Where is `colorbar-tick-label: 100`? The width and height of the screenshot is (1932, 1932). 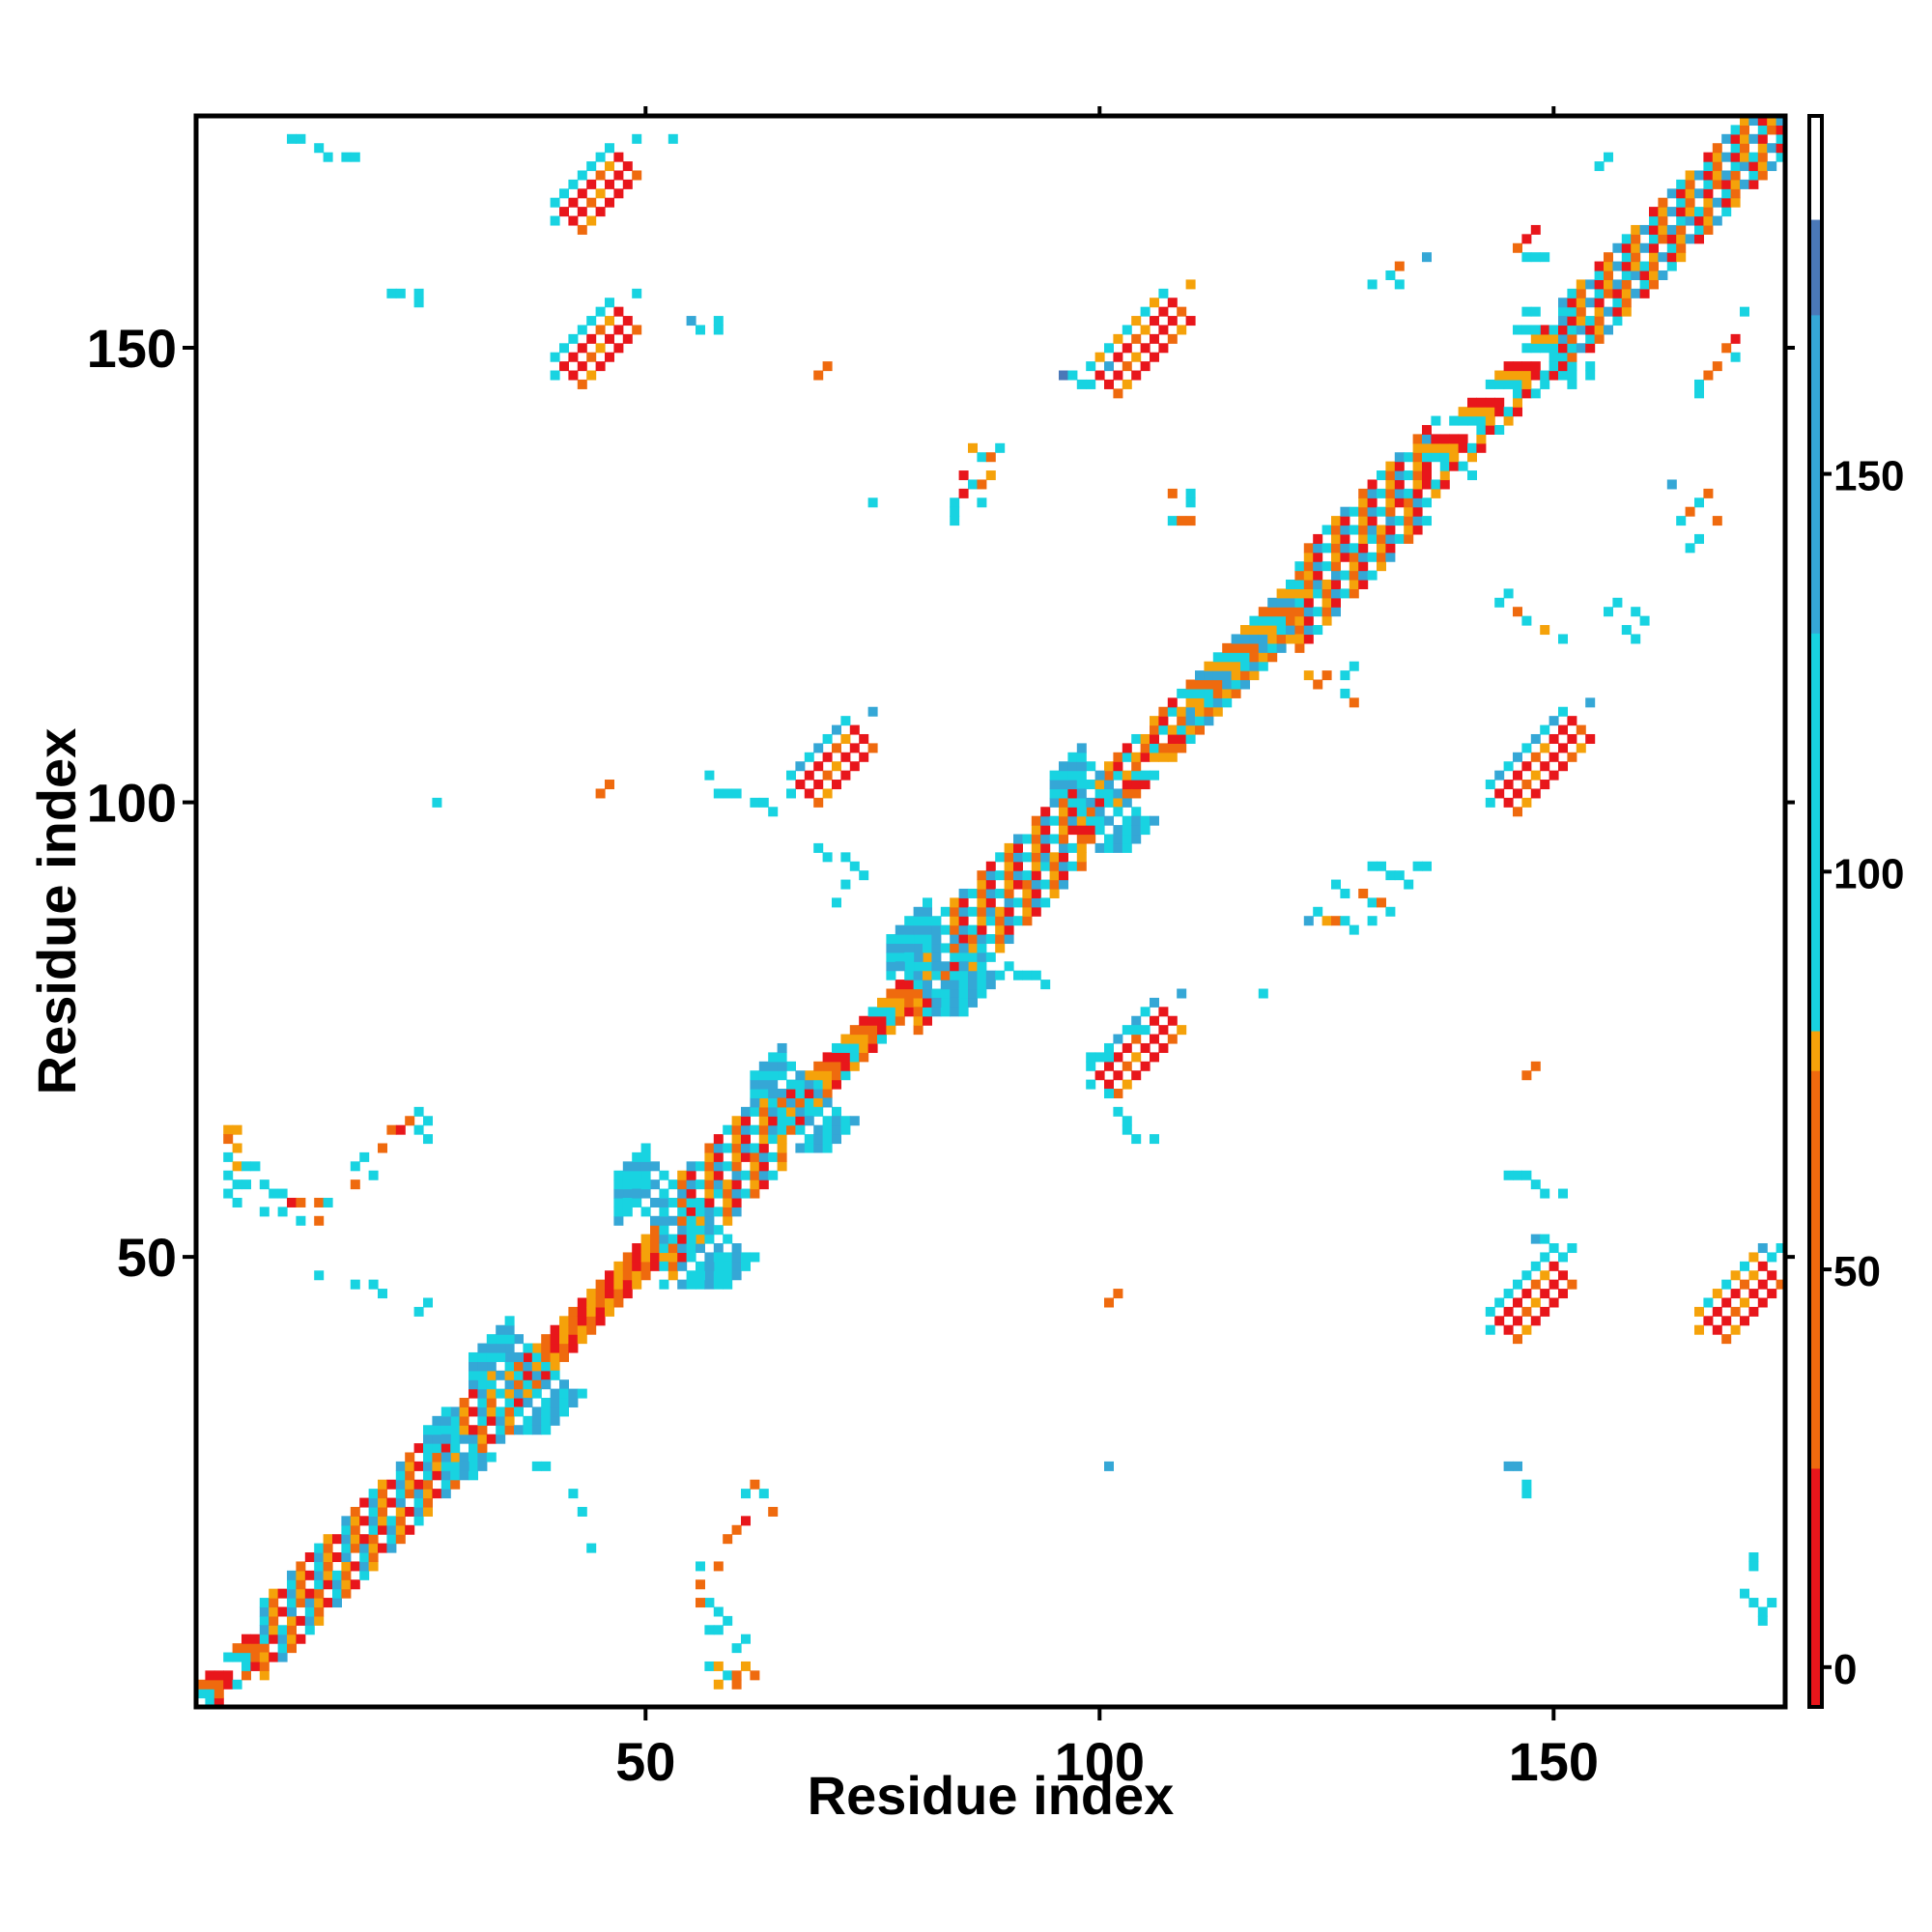
colorbar-tick-label: 100 is located at coordinates (1868, 873).